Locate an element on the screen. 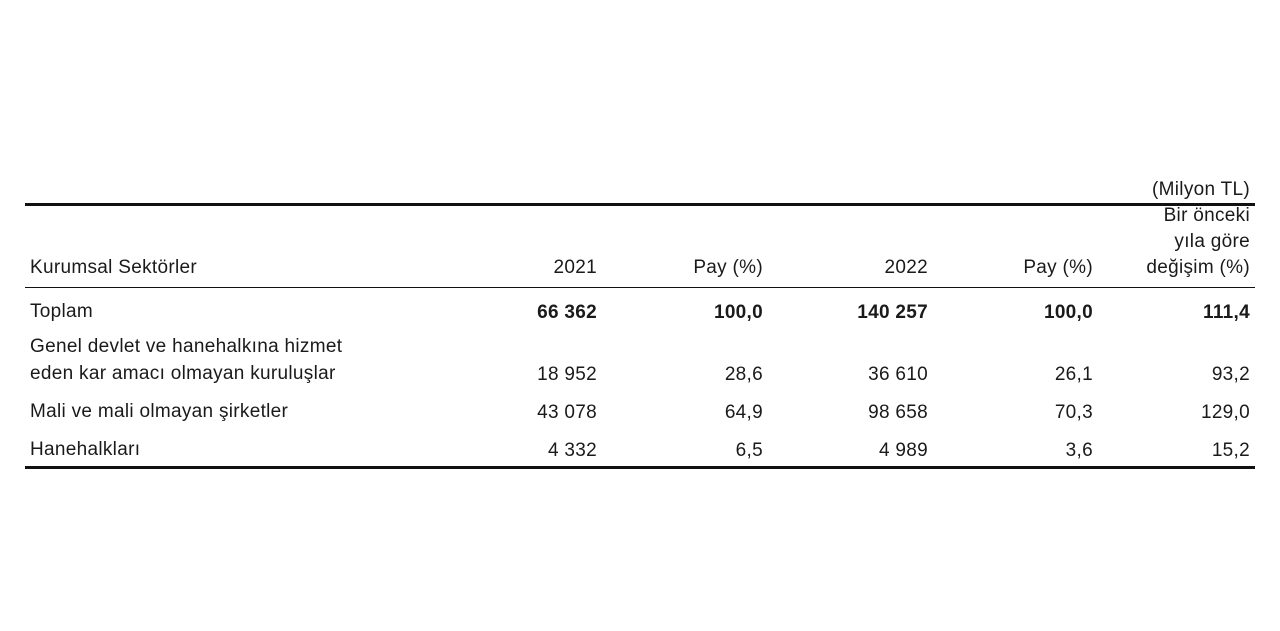 The width and height of the screenshot is (1280, 631). cell: 64,9 is located at coordinates (743, 412).